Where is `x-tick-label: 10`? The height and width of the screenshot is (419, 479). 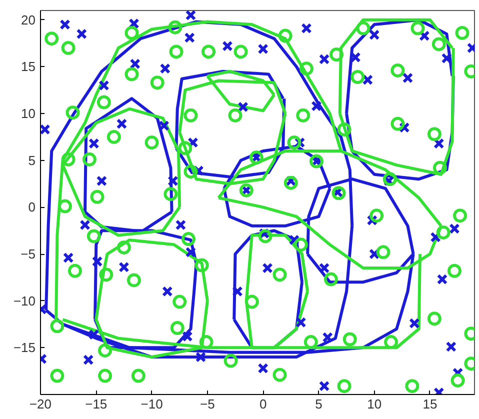 x-tick-label: 10 is located at coordinates (374, 404).